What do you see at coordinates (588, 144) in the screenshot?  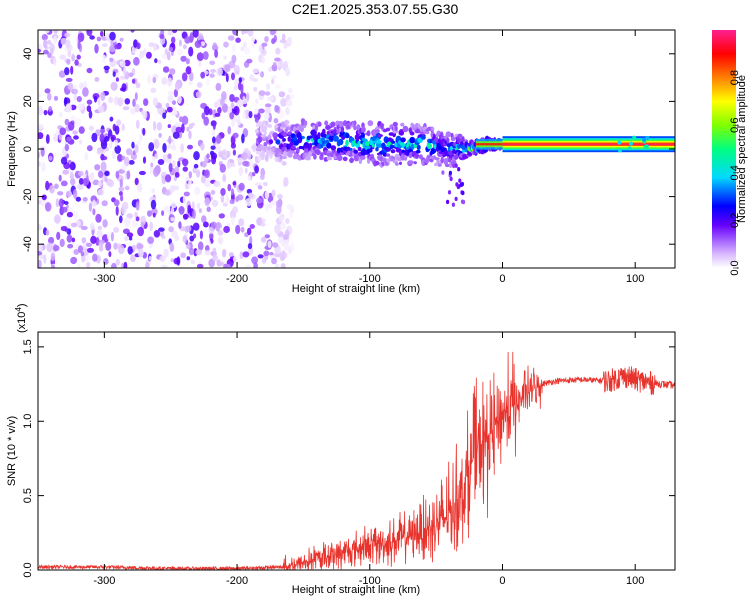 I see `spectrogram-tone-band` at bounding box center [588, 144].